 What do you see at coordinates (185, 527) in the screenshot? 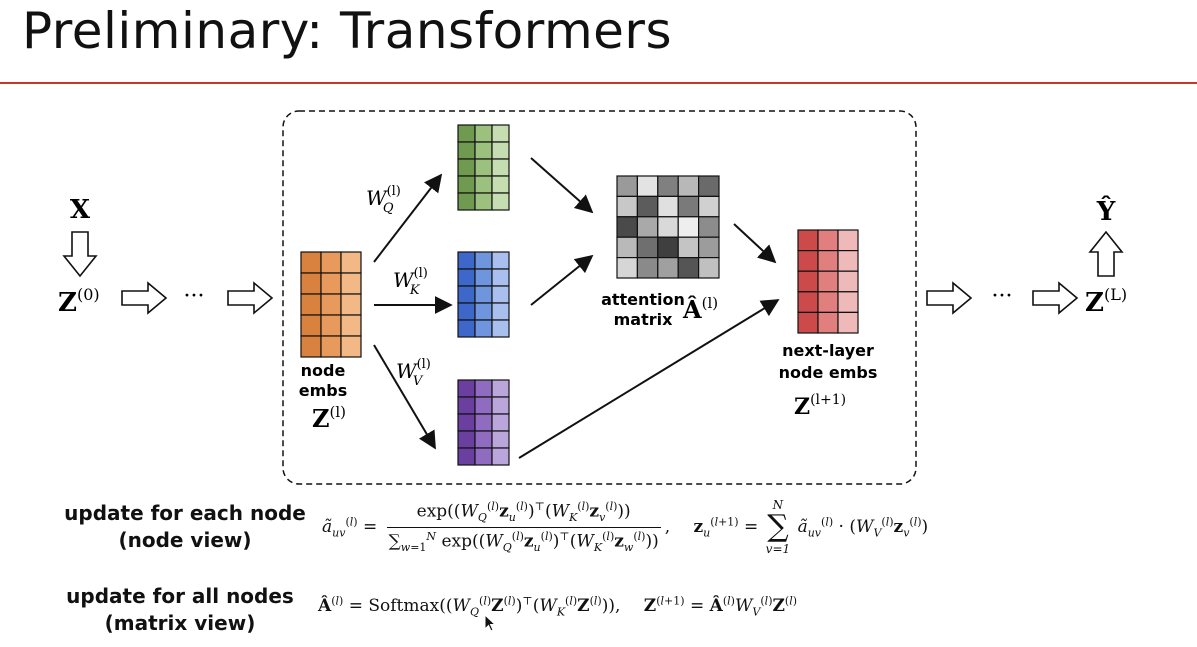
I see `node-view-label: update for each node (node view)` at bounding box center [185, 527].